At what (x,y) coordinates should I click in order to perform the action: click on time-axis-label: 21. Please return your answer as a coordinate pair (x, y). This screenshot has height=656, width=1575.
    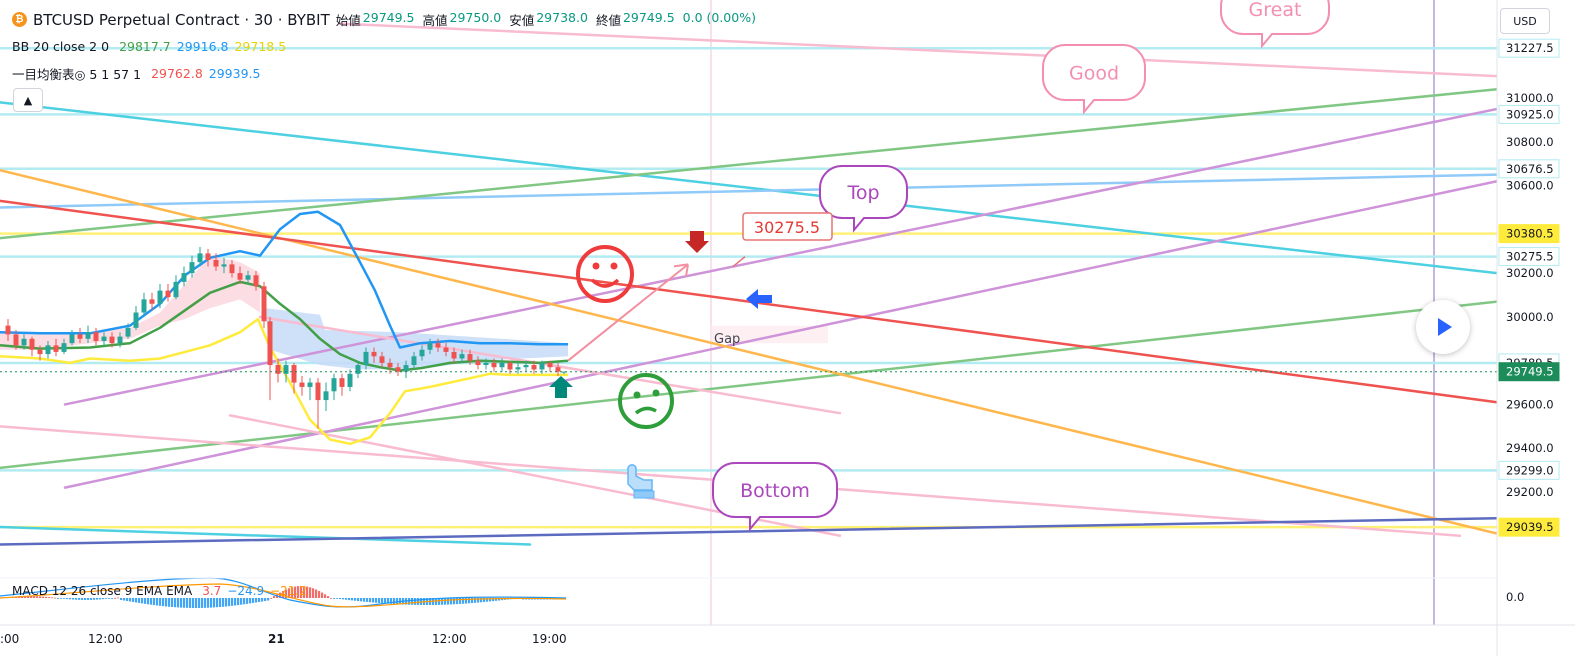
    Looking at the image, I should click on (276, 639).